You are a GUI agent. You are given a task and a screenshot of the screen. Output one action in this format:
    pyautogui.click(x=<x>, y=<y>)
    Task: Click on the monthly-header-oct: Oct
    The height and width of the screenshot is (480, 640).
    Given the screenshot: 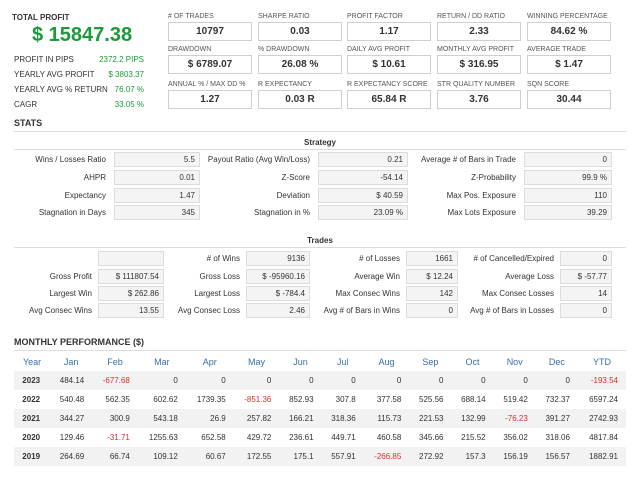 What is the action you would take?
    pyautogui.click(x=472, y=362)
    